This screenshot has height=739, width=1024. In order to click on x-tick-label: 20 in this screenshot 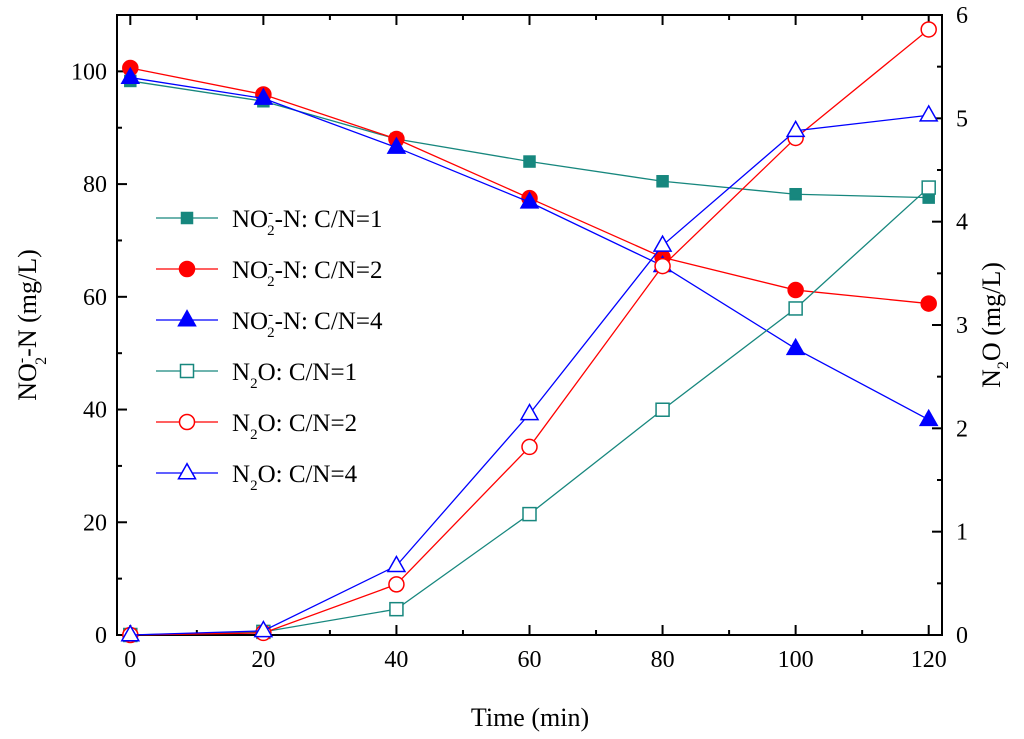, I will do `click(263, 660)`.